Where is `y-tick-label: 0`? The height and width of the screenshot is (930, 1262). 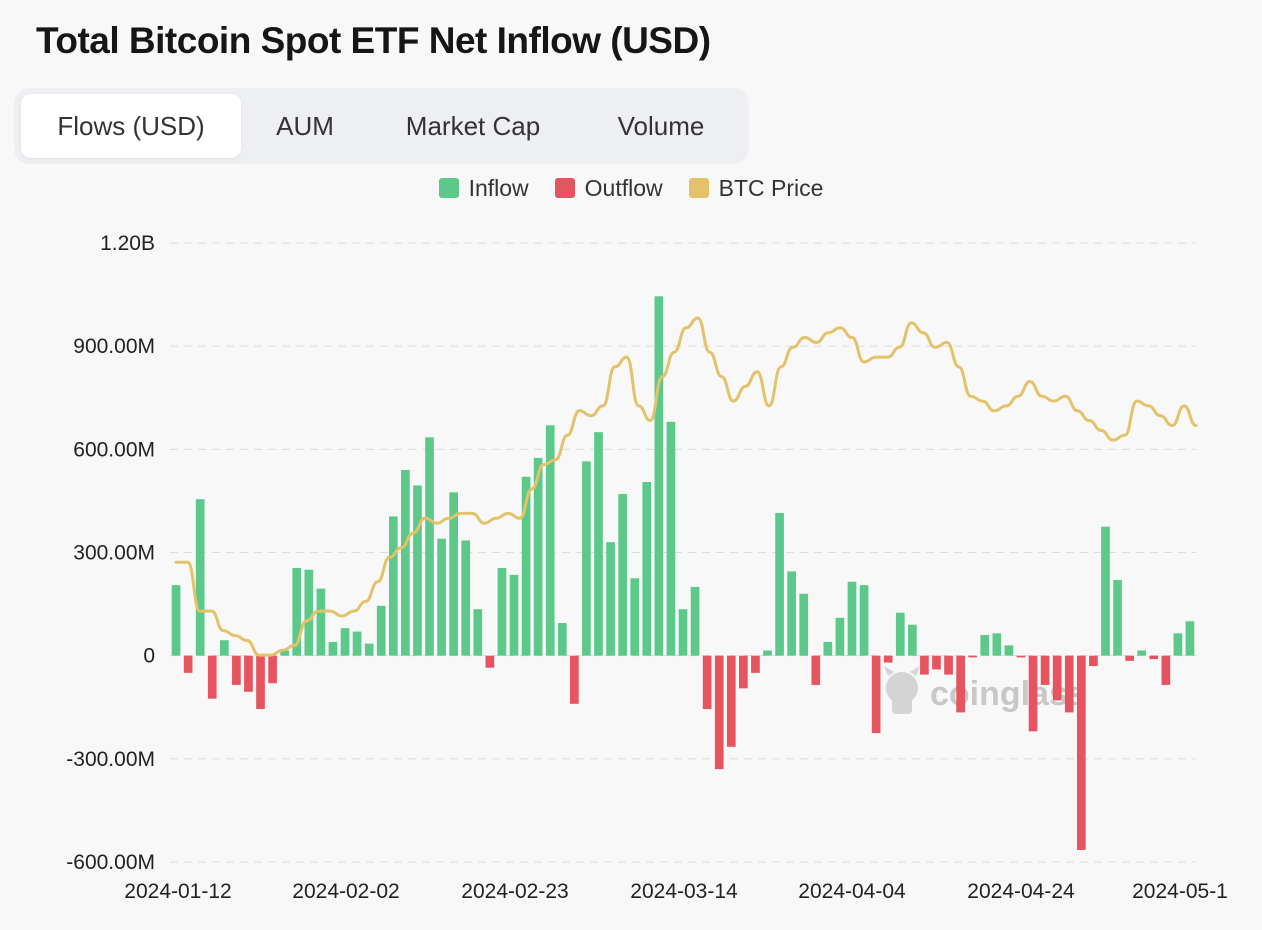 y-tick-label: 0 is located at coordinates (149, 656).